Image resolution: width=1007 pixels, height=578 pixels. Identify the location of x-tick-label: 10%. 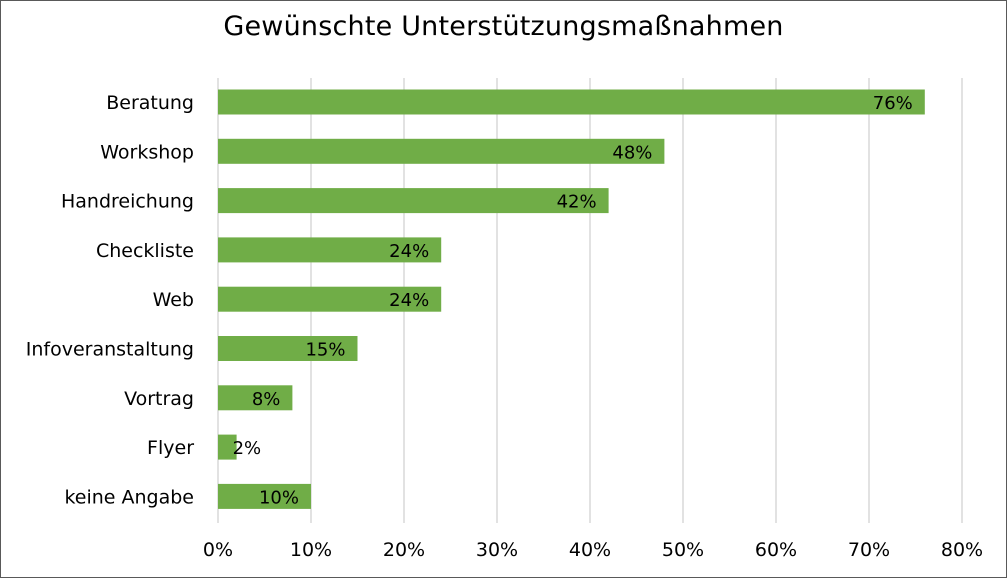
(311, 550).